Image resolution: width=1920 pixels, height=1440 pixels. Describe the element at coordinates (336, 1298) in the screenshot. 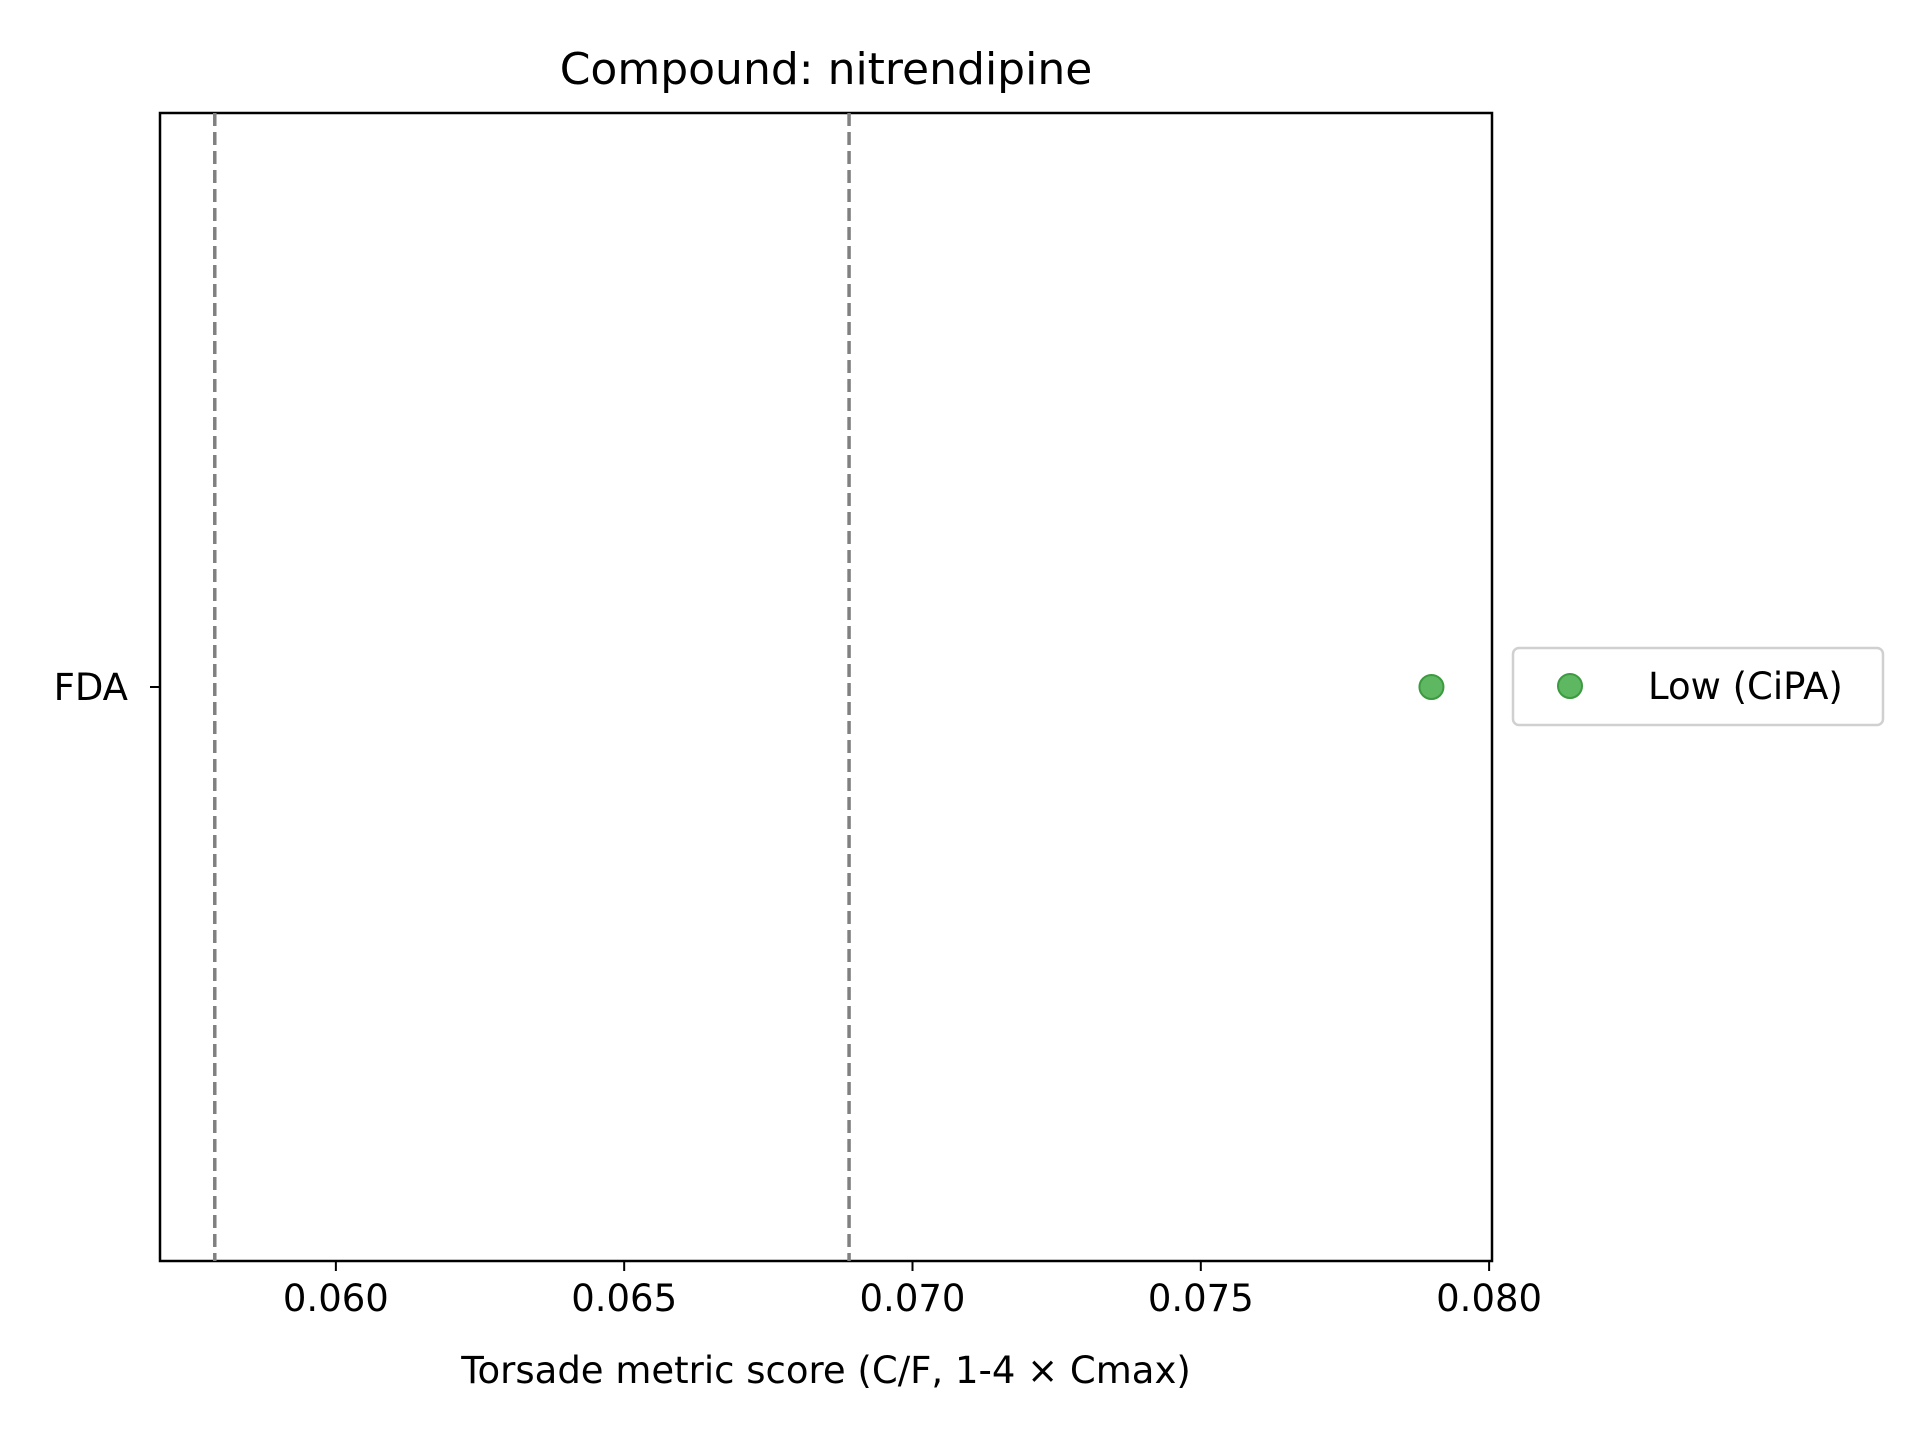

I see `x-tick-label: 0.060` at that location.